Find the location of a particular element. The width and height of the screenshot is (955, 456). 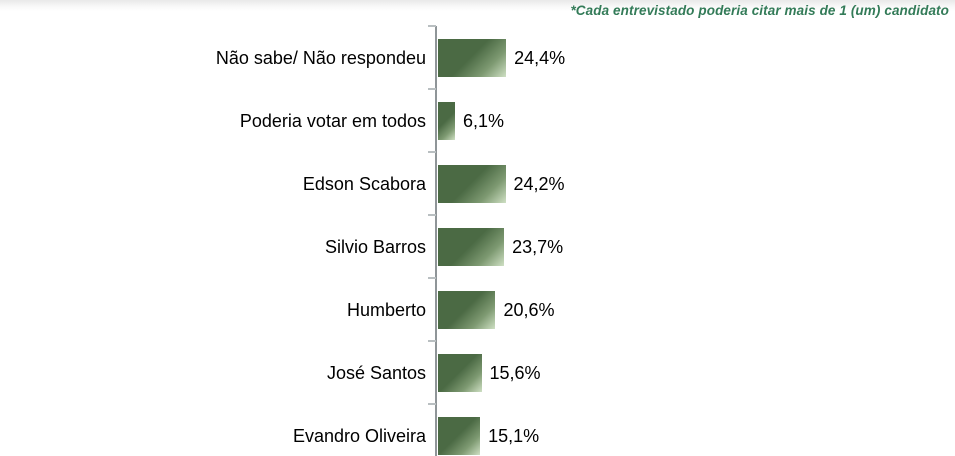

value-label: 24,4% is located at coordinates (540, 58).